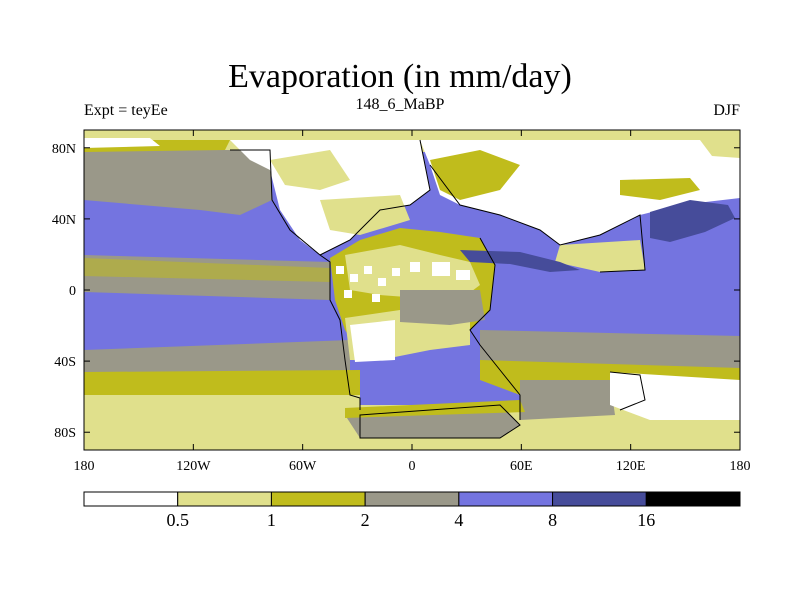 Image resolution: width=800 pixels, height=600 pixels. I want to click on lon-tick-label: 120W, so click(193, 466).